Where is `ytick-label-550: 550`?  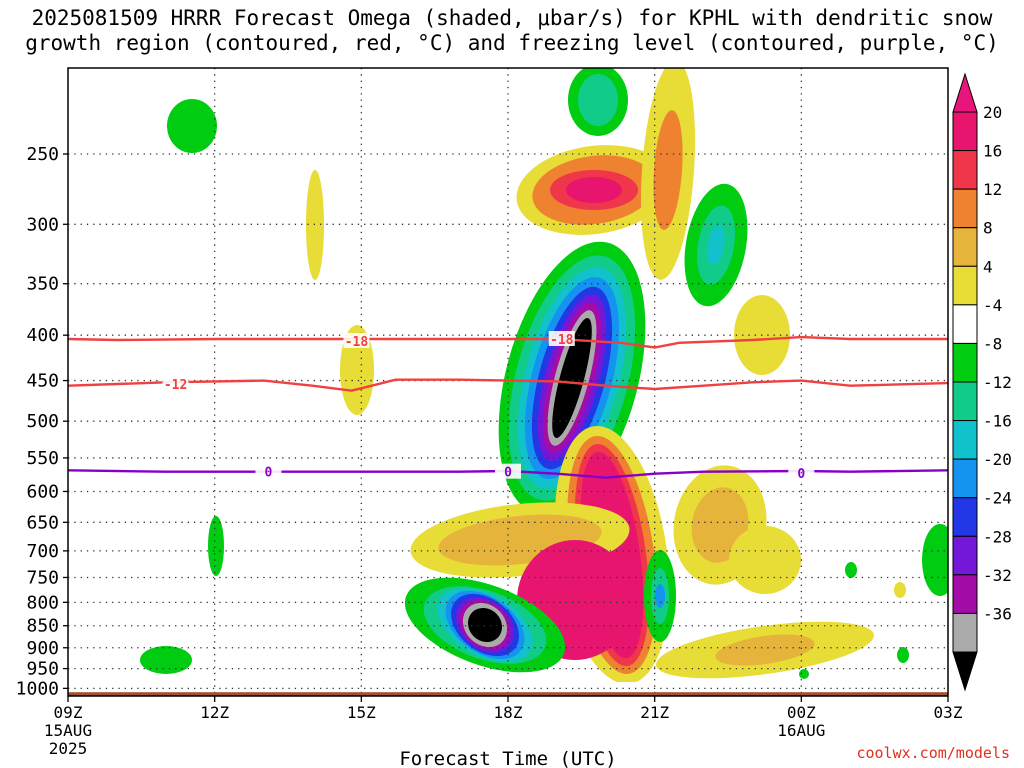
ytick-label-550: 550 is located at coordinates (42, 458).